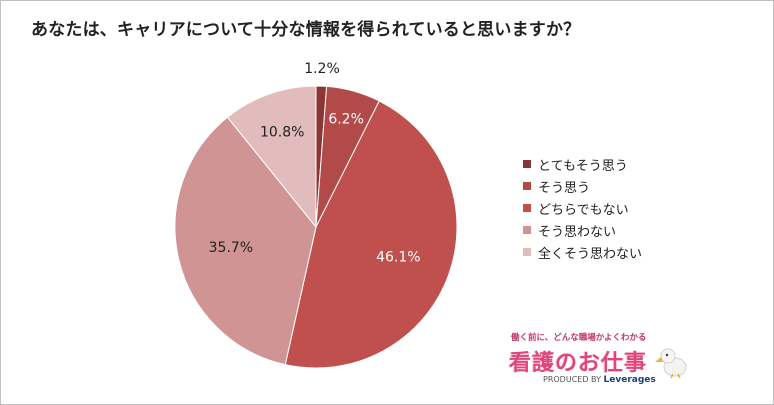 This screenshot has height=405, width=774. What do you see at coordinates (578, 363) in the screenshot?
I see `brand-name: 看護のお仕事` at bounding box center [578, 363].